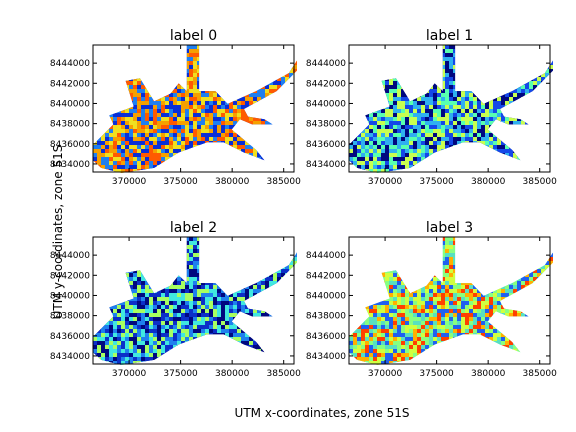 Image resolution: width=576 pixels, height=432 pixels. Describe the element at coordinates (58, 232) in the screenshot. I see `y-axis-label: UTM y-coordinates, zone 51S` at that location.